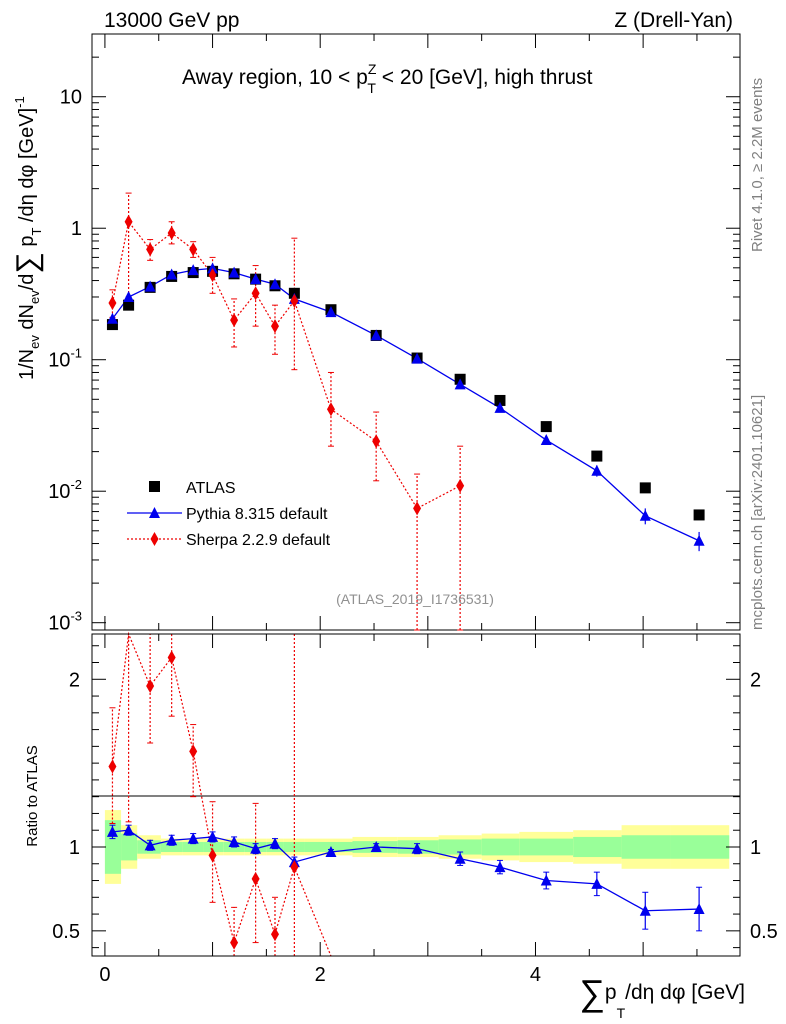  I want to click on xlabel-p: p, so click(611, 992).